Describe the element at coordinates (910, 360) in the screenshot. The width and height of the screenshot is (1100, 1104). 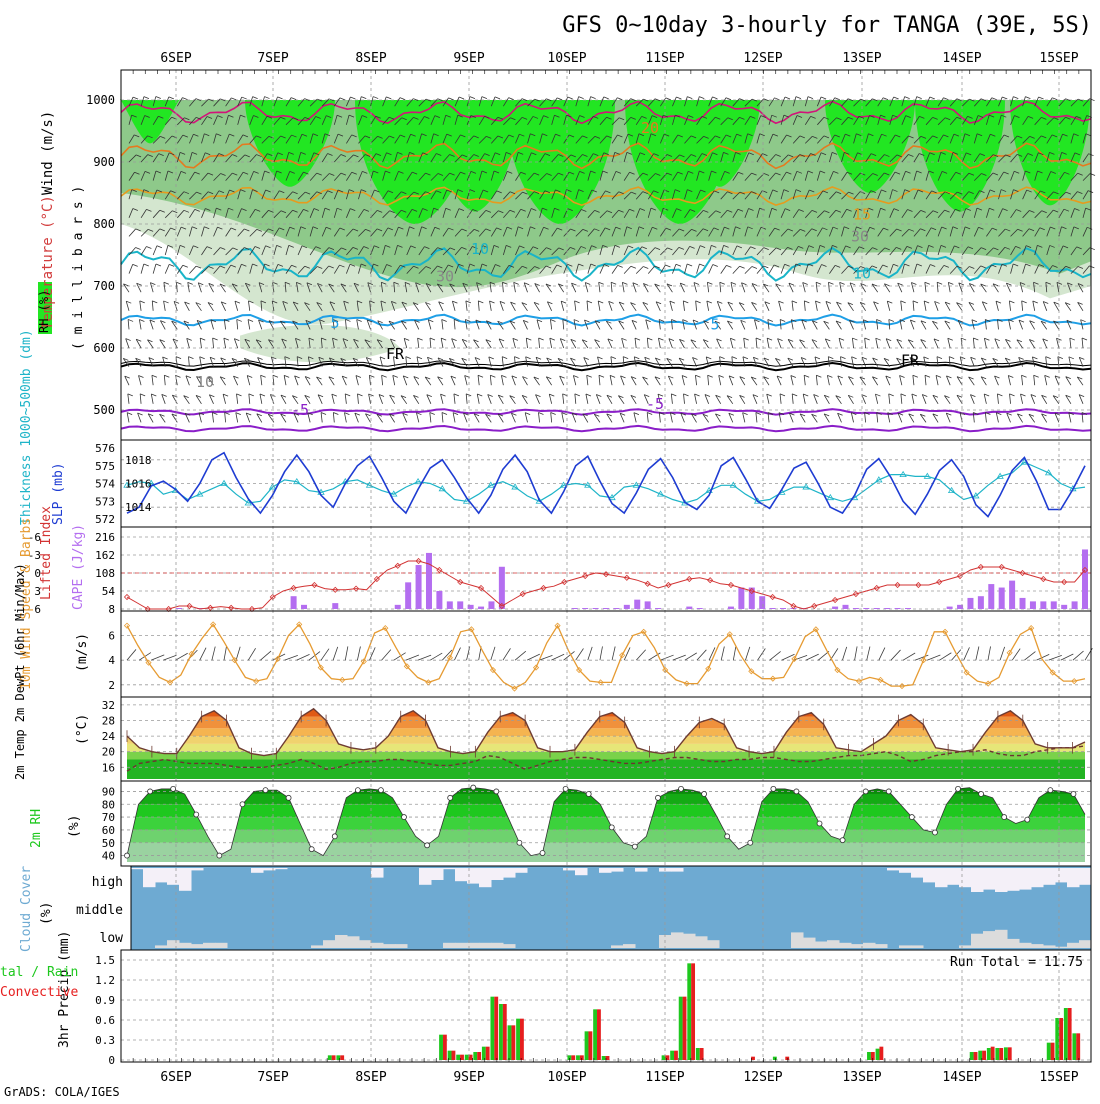
I see `contour-label: FR` at that location.